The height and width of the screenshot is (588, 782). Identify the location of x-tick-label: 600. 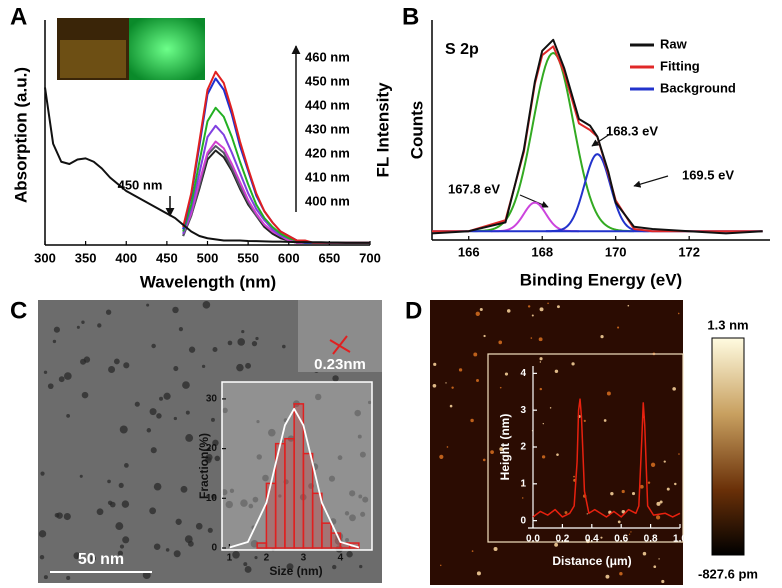
(289, 257).